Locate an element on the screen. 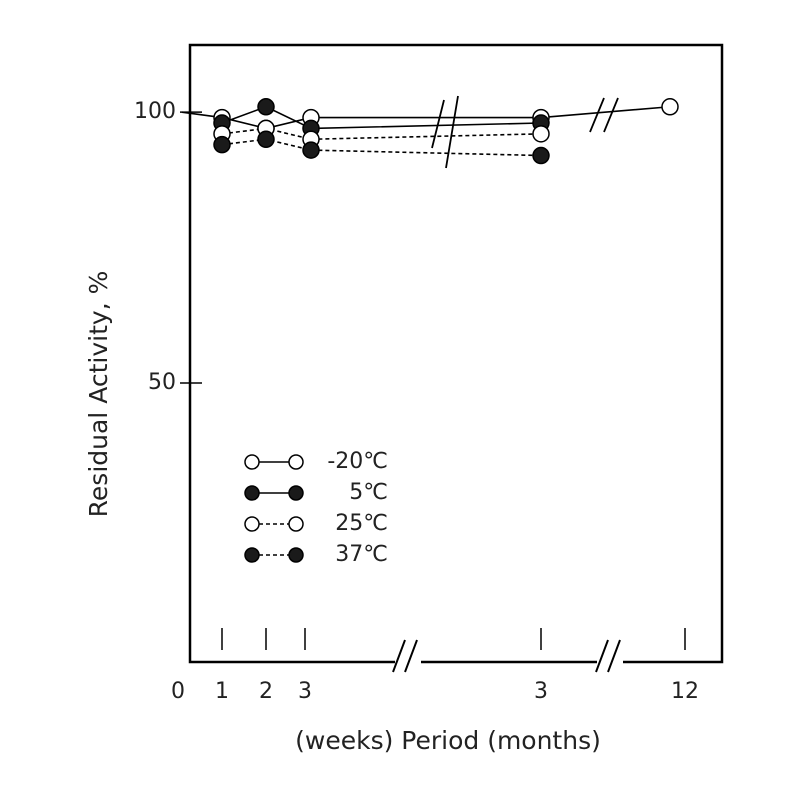 Image resolution: width=800 pixels, height=800 pixels. y-axis-label: Residual Activity, % is located at coordinates (98, 394).